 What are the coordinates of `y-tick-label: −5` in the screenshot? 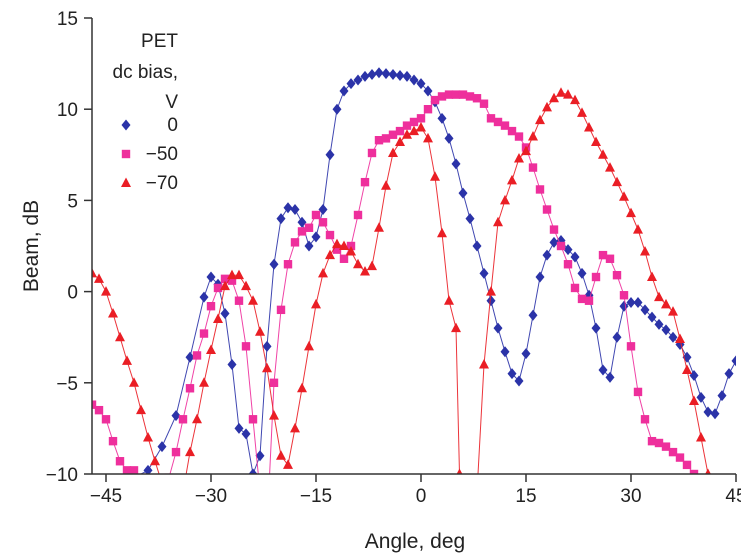 It's located at (67, 384).